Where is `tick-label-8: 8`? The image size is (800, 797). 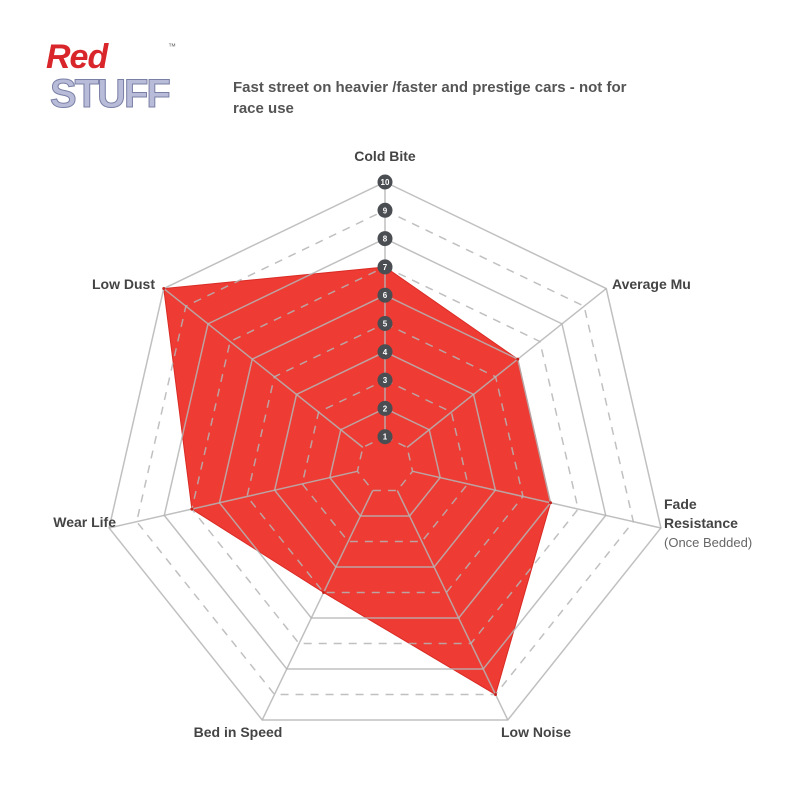 tick-label-8: 8 is located at coordinates (385, 239).